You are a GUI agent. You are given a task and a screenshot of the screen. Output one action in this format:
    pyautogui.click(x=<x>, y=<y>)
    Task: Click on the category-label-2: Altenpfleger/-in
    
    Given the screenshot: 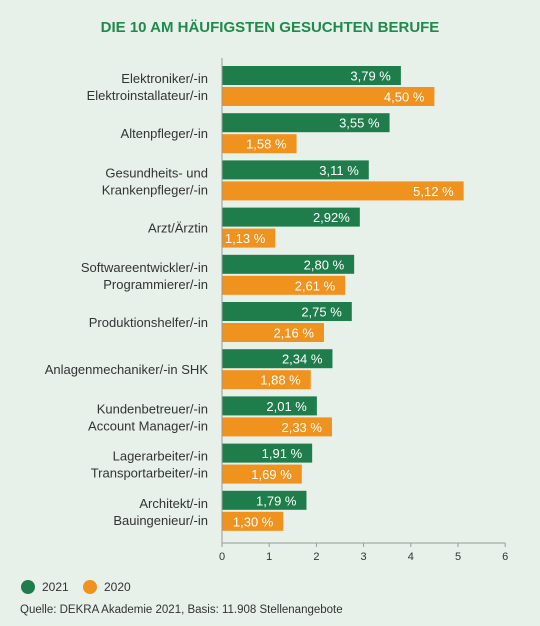 What is the action you would take?
    pyautogui.click(x=164, y=133)
    